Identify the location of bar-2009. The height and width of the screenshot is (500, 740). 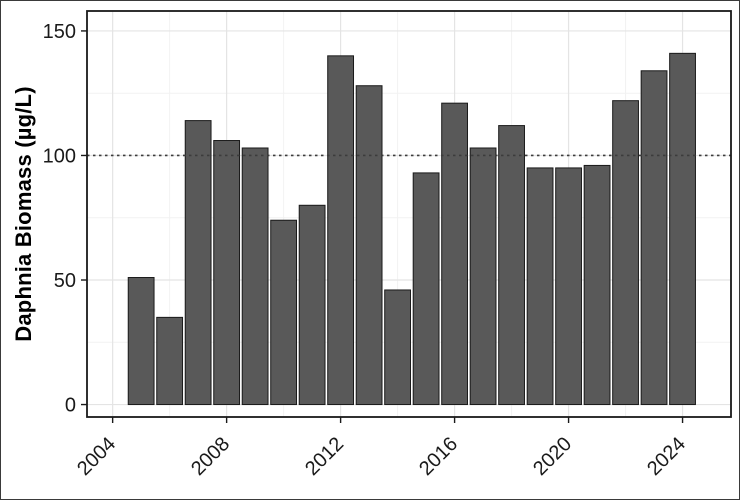
(255, 276).